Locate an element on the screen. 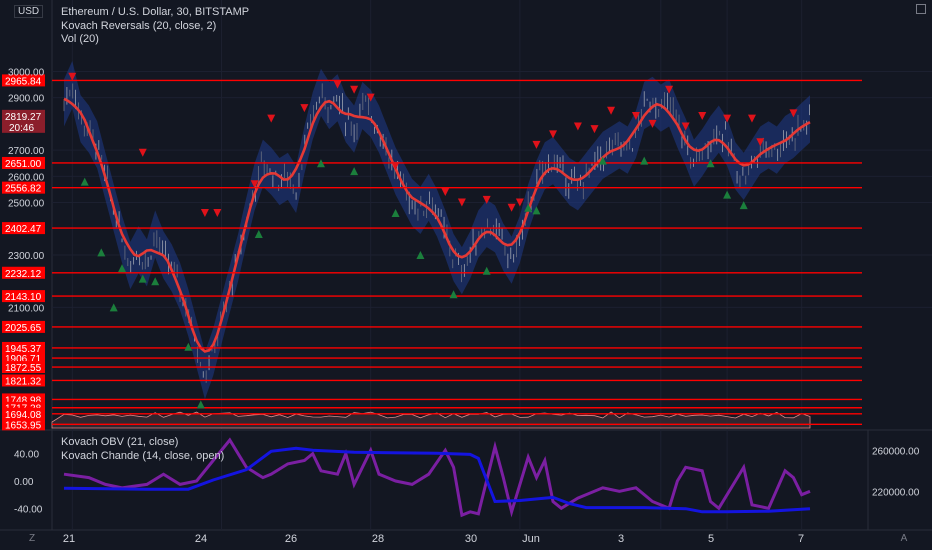 The height and width of the screenshot is (550, 932). price-level-label: 1653.95 is located at coordinates (23, 425).